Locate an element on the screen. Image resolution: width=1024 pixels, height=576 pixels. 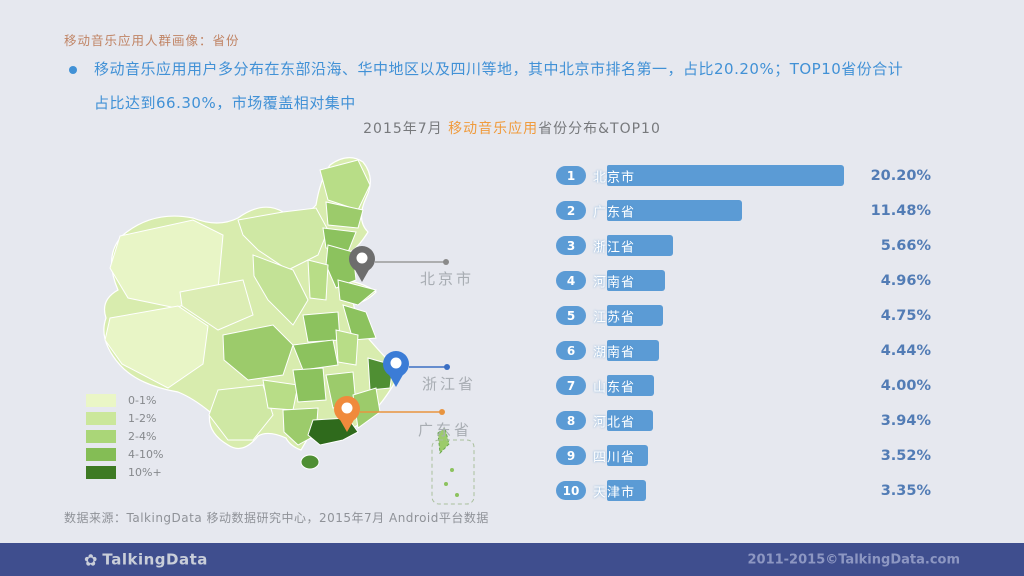
talkingdata-logo: ✿ TalkingData is located at coordinates (146, 559).